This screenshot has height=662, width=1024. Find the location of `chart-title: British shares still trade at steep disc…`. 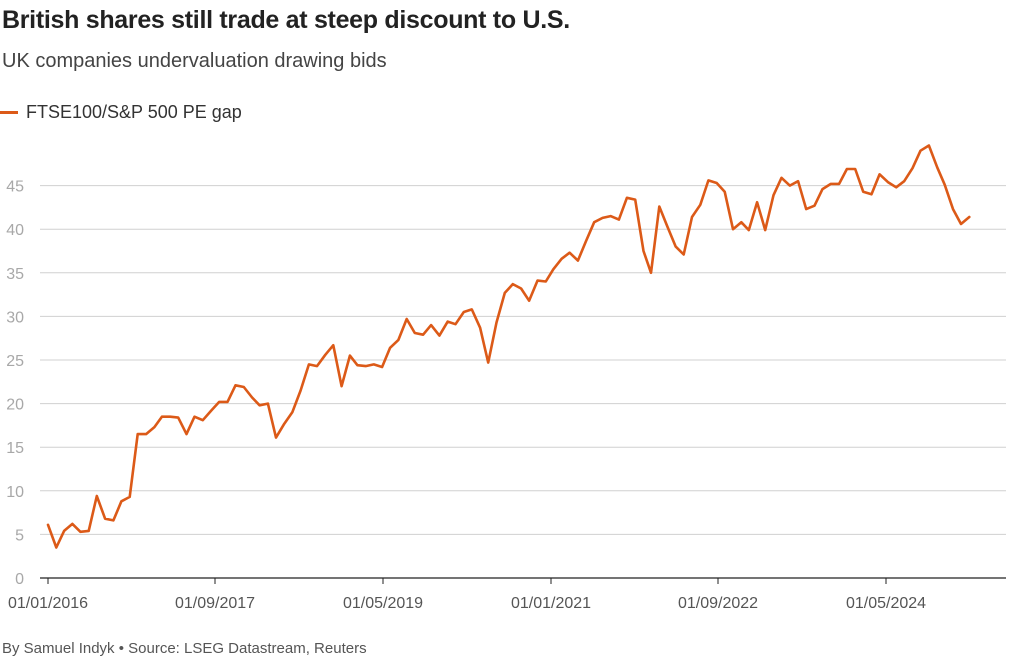

chart-title: British shares still trade at steep disc… is located at coordinates (286, 20).